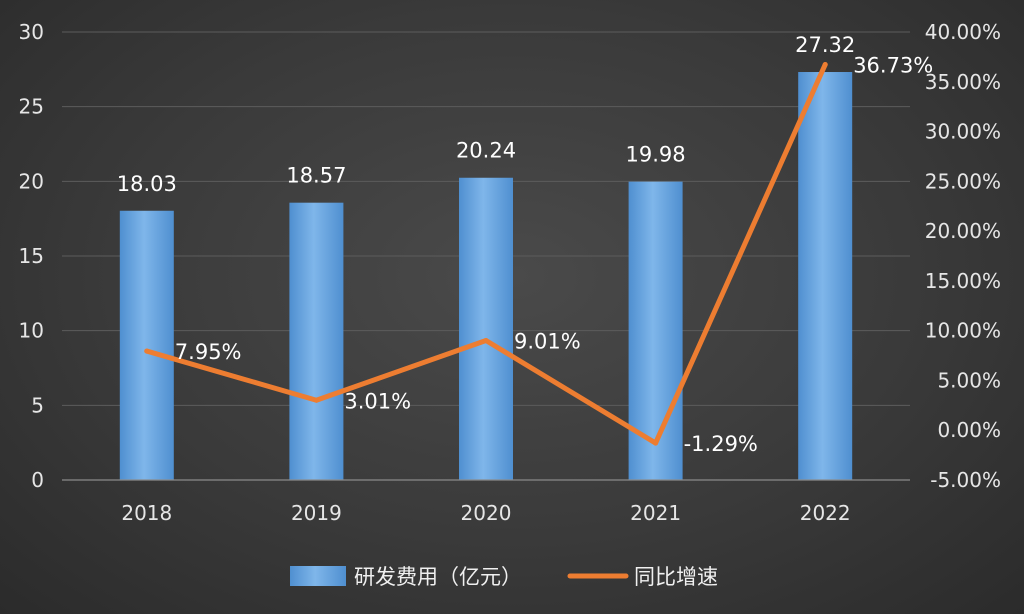  Describe the element at coordinates (965, 480) in the screenshot. I see `y-right-tick-label: -5.00%` at that location.